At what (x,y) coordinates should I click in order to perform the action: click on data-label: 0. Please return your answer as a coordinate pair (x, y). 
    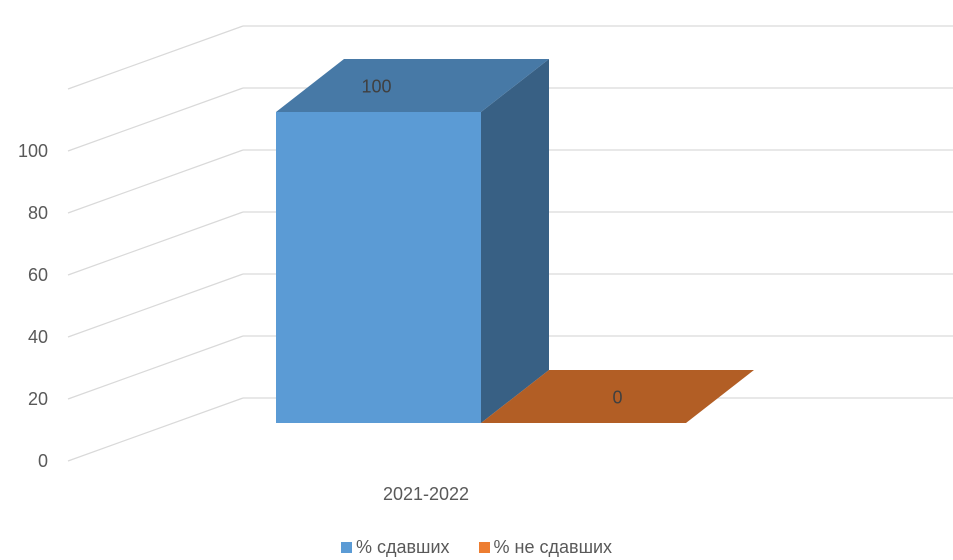
    Looking at the image, I should click on (617, 398).